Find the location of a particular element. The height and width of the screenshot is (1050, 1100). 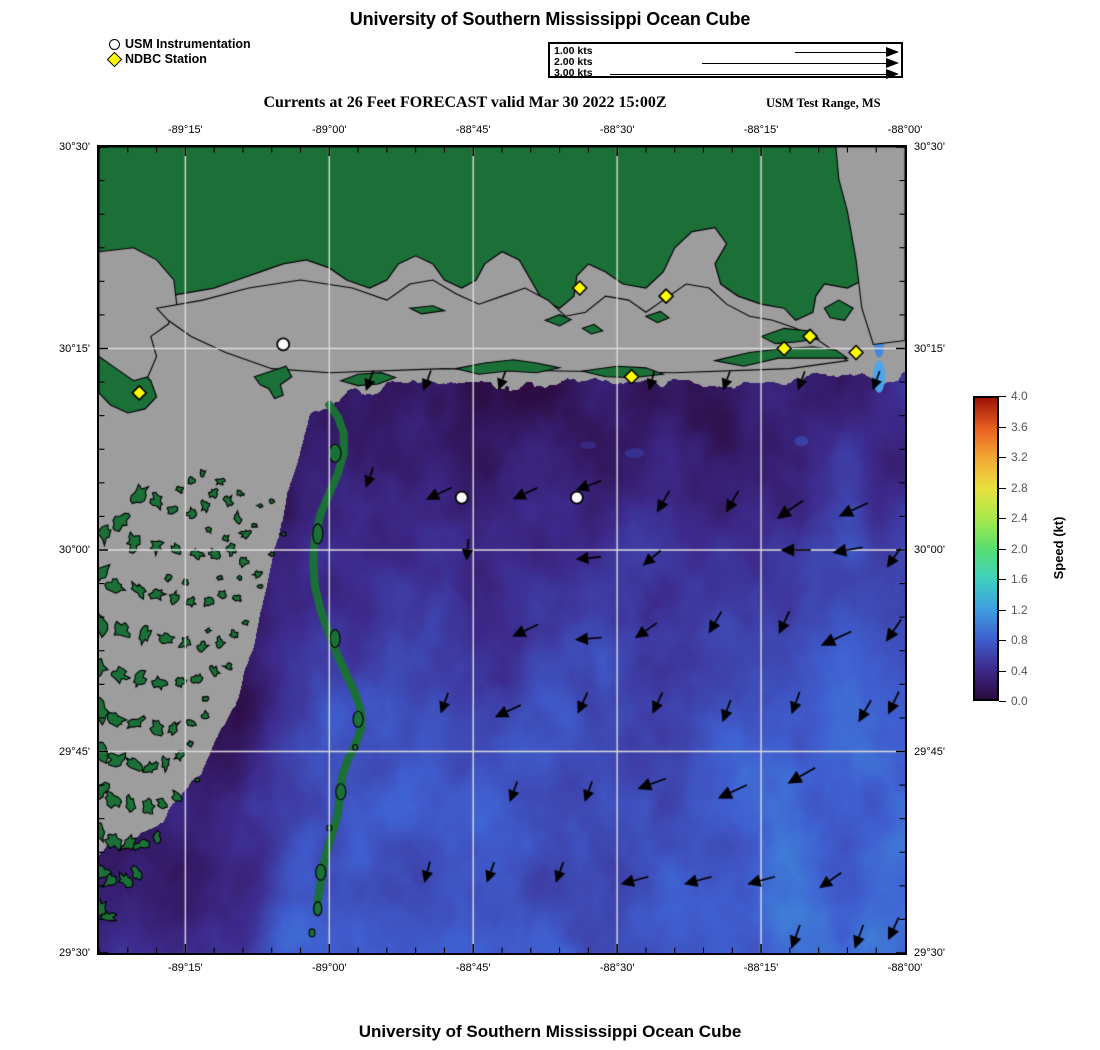

colorbar-label-2: 0.8 is located at coordinates (1019, 640).